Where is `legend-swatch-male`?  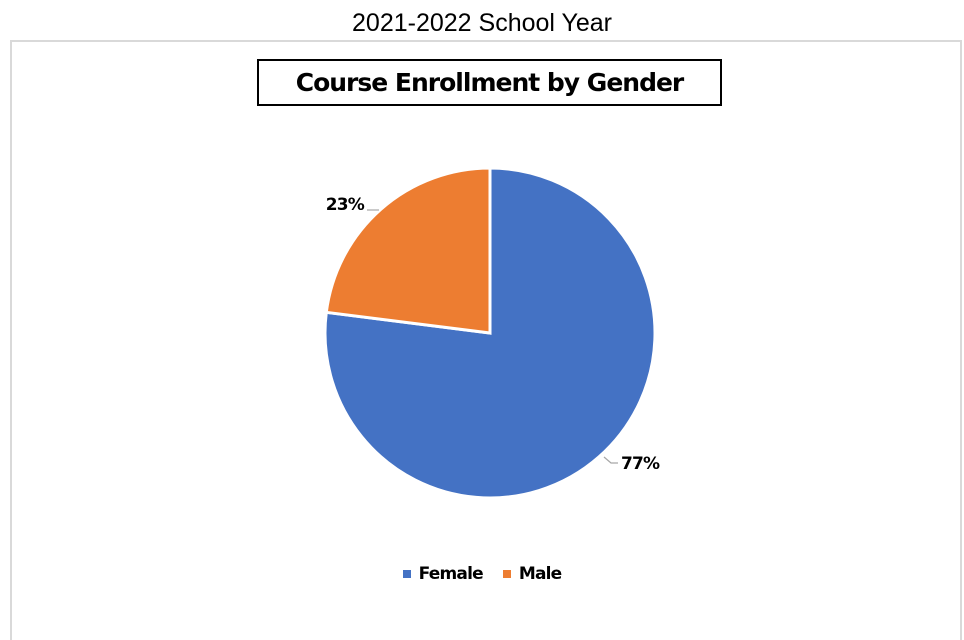
legend-swatch-male is located at coordinates (506, 574).